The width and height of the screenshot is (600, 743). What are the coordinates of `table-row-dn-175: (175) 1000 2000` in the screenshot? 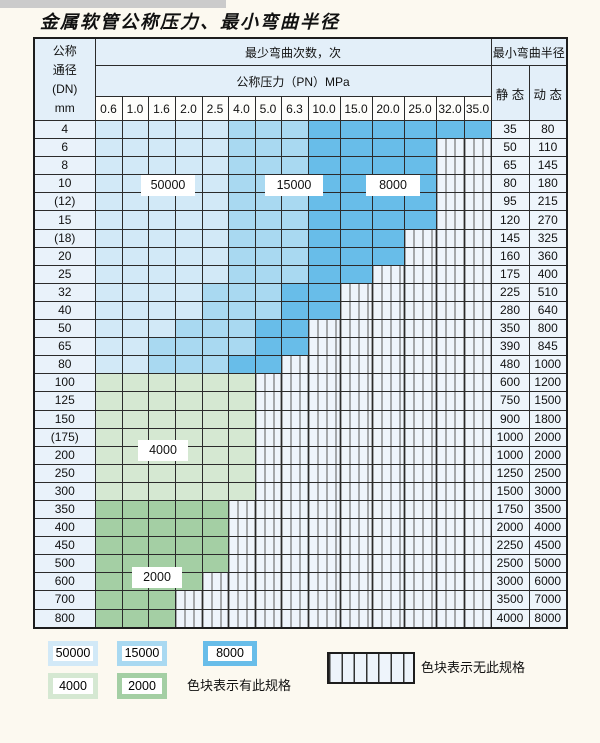 It's located at (300, 437).